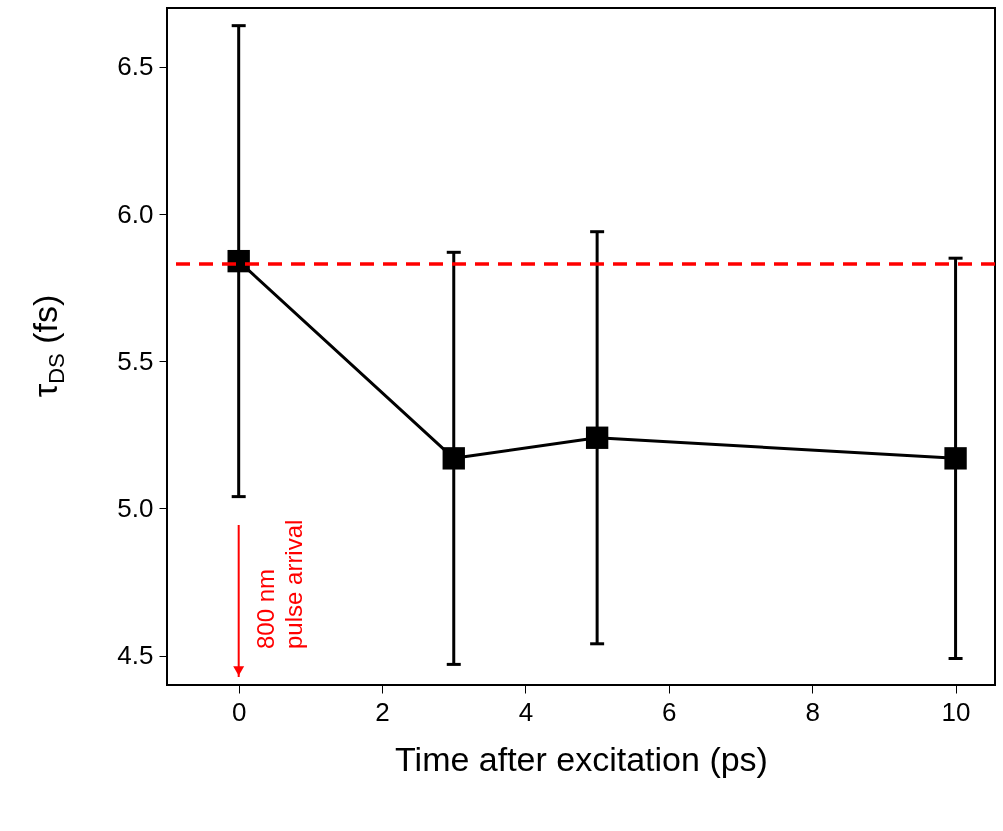 The width and height of the screenshot is (1003, 831). What do you see at coordinates (812, 711) in the screenshot?
I see `x-tick-label: 8` at bounding box center [812, 711].